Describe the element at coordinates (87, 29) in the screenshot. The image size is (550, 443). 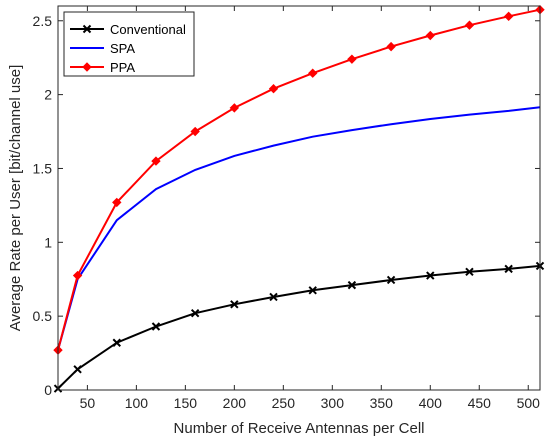
I see `legend-marker-conventional` at that location.